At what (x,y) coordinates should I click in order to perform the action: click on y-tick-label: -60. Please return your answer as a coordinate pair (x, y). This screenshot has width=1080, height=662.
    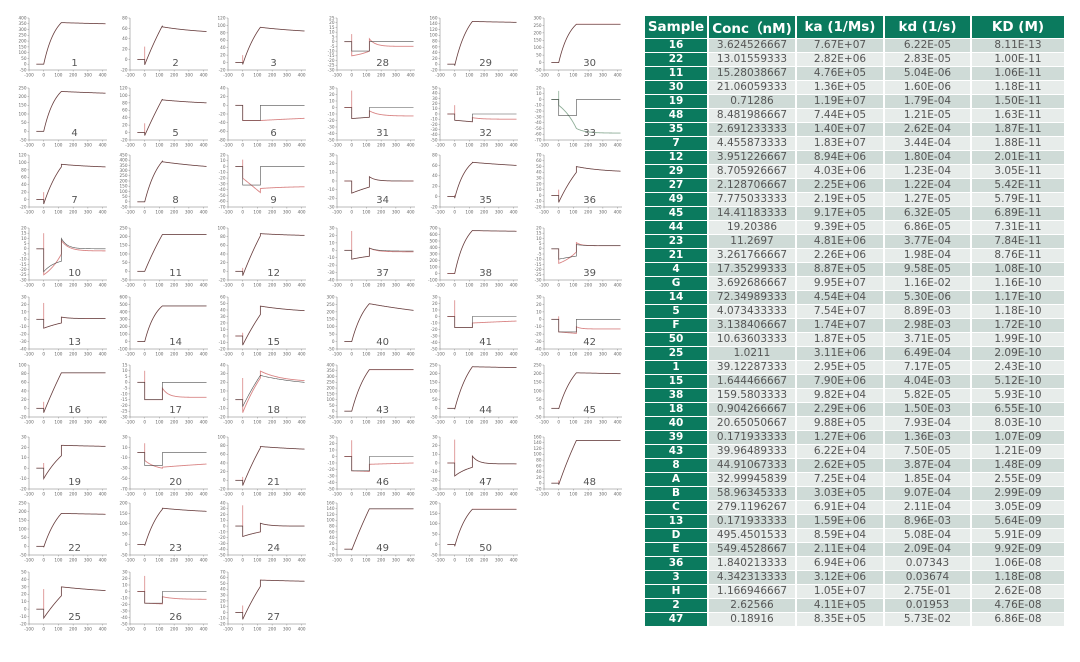
    Looking at the image, I should click on (538, 134).